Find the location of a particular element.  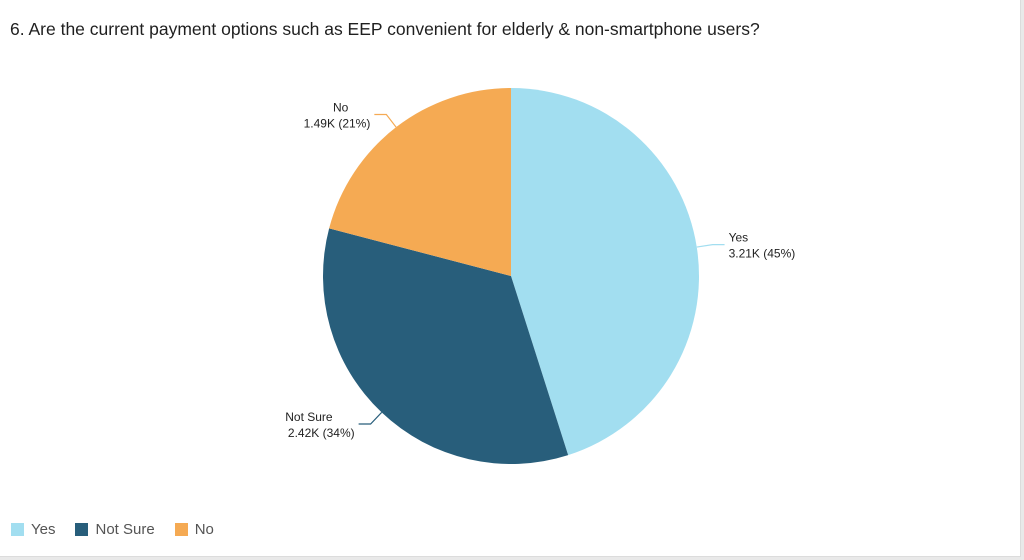

data-label-value-not-sure: 2.42K (34%) is located at coordinates (321, 433).